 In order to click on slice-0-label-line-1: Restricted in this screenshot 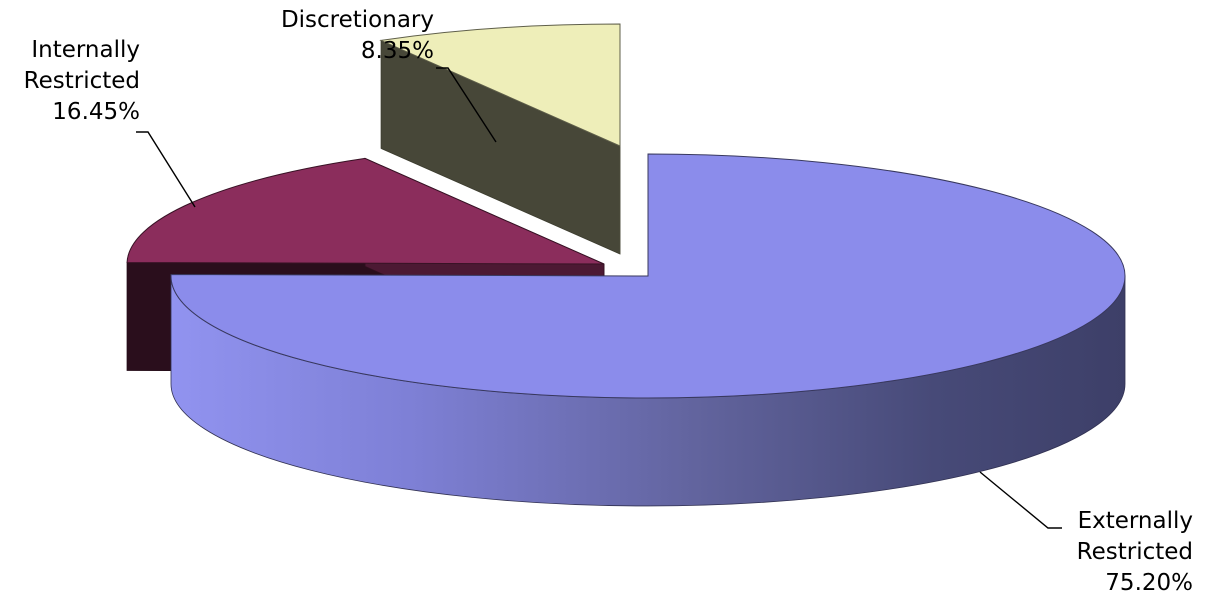, I will do `click(1135, 552)`.